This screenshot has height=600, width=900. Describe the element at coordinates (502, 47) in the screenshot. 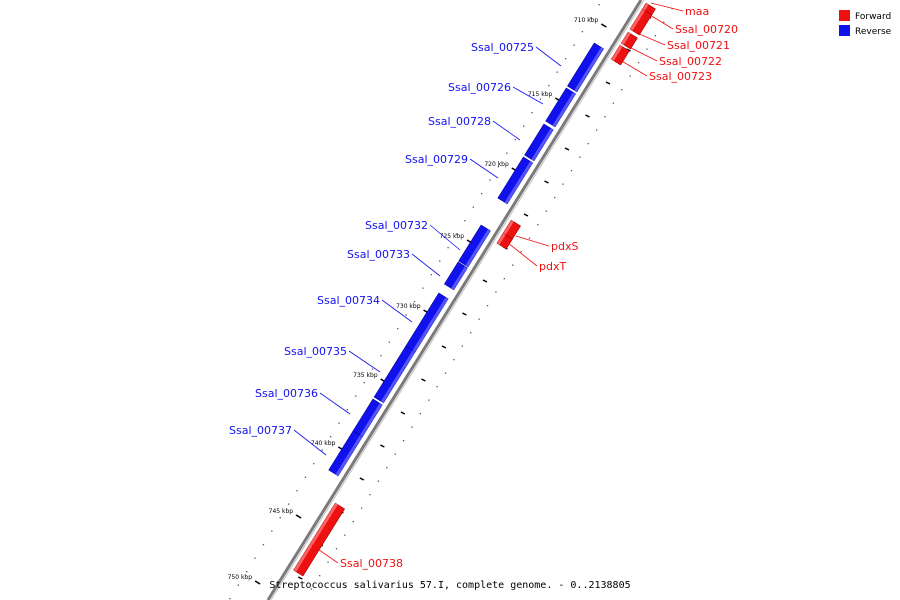

I see `gene-label-Ssal_00725: Ssal_00725` at that location.